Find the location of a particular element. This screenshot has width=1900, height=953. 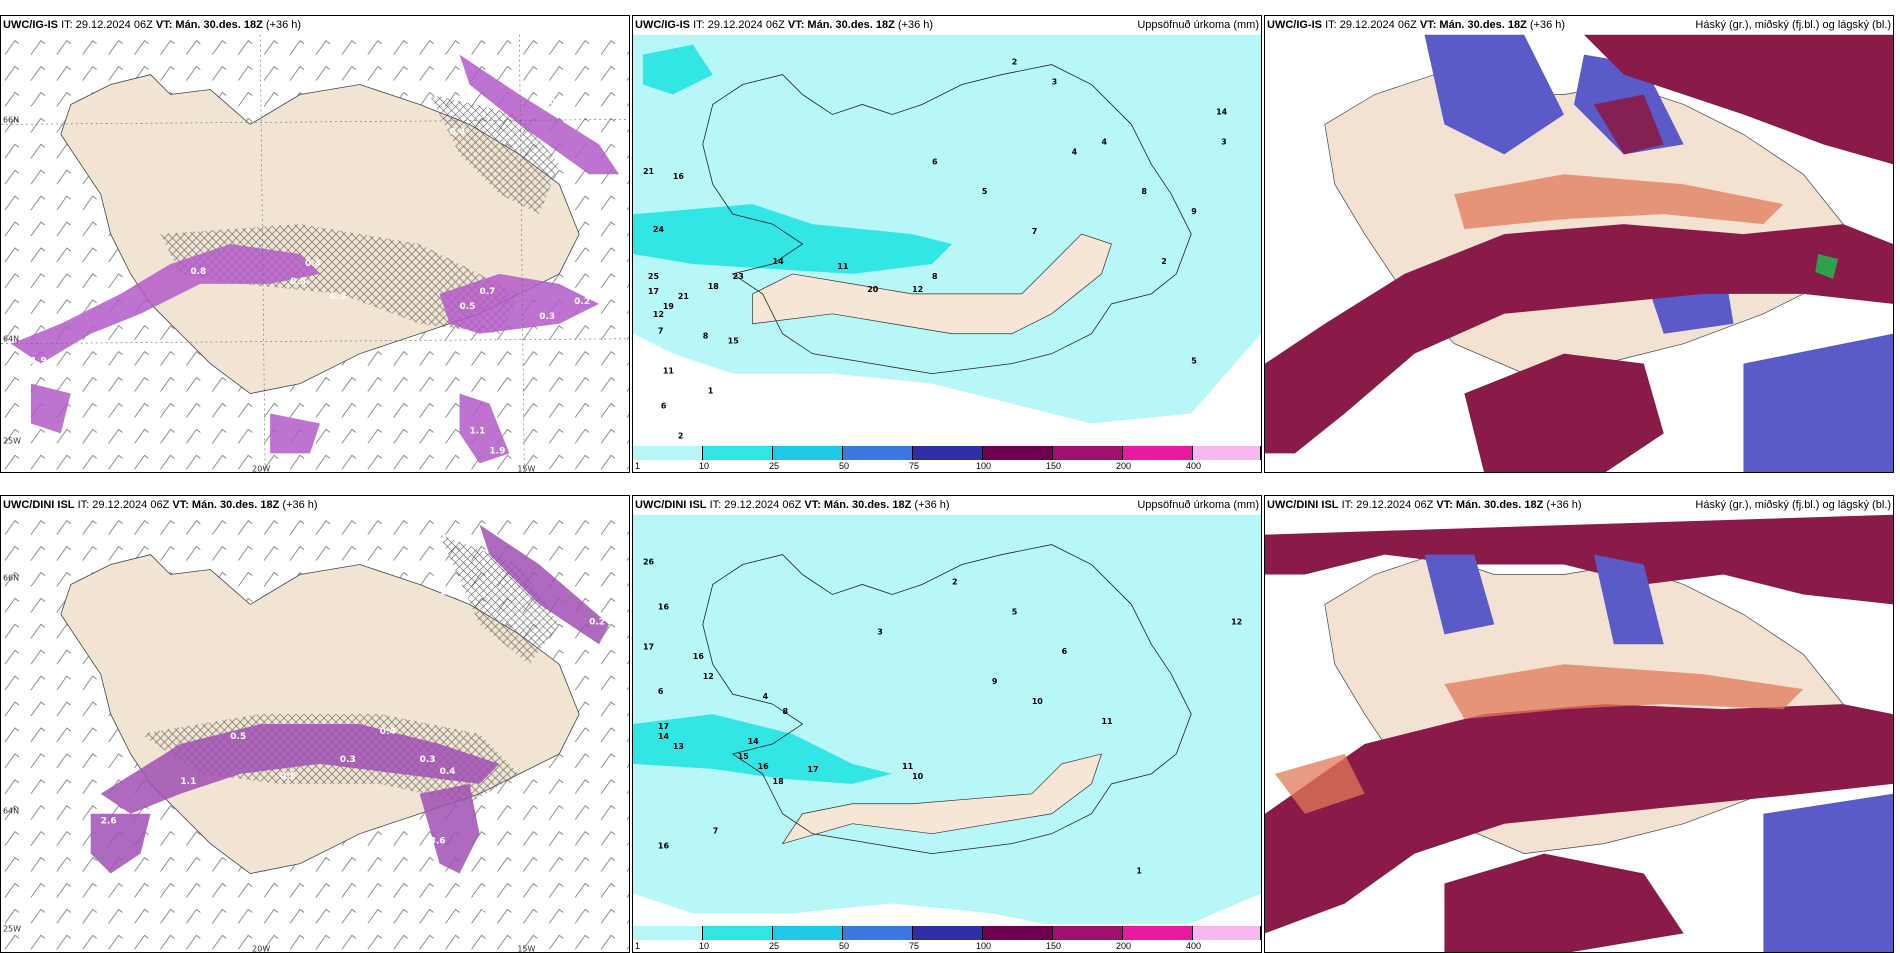

init-time: IT: 29.12.2024 06Z is located at coordinates (1387, 505).